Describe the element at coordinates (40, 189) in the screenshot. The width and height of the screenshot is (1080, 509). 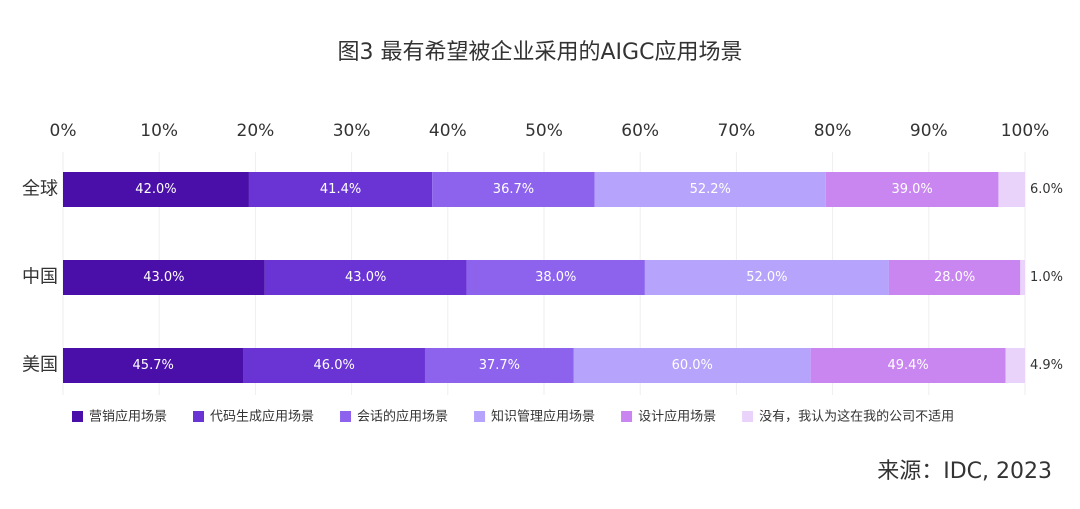
I see `y-tick-label: 全球` at that location.